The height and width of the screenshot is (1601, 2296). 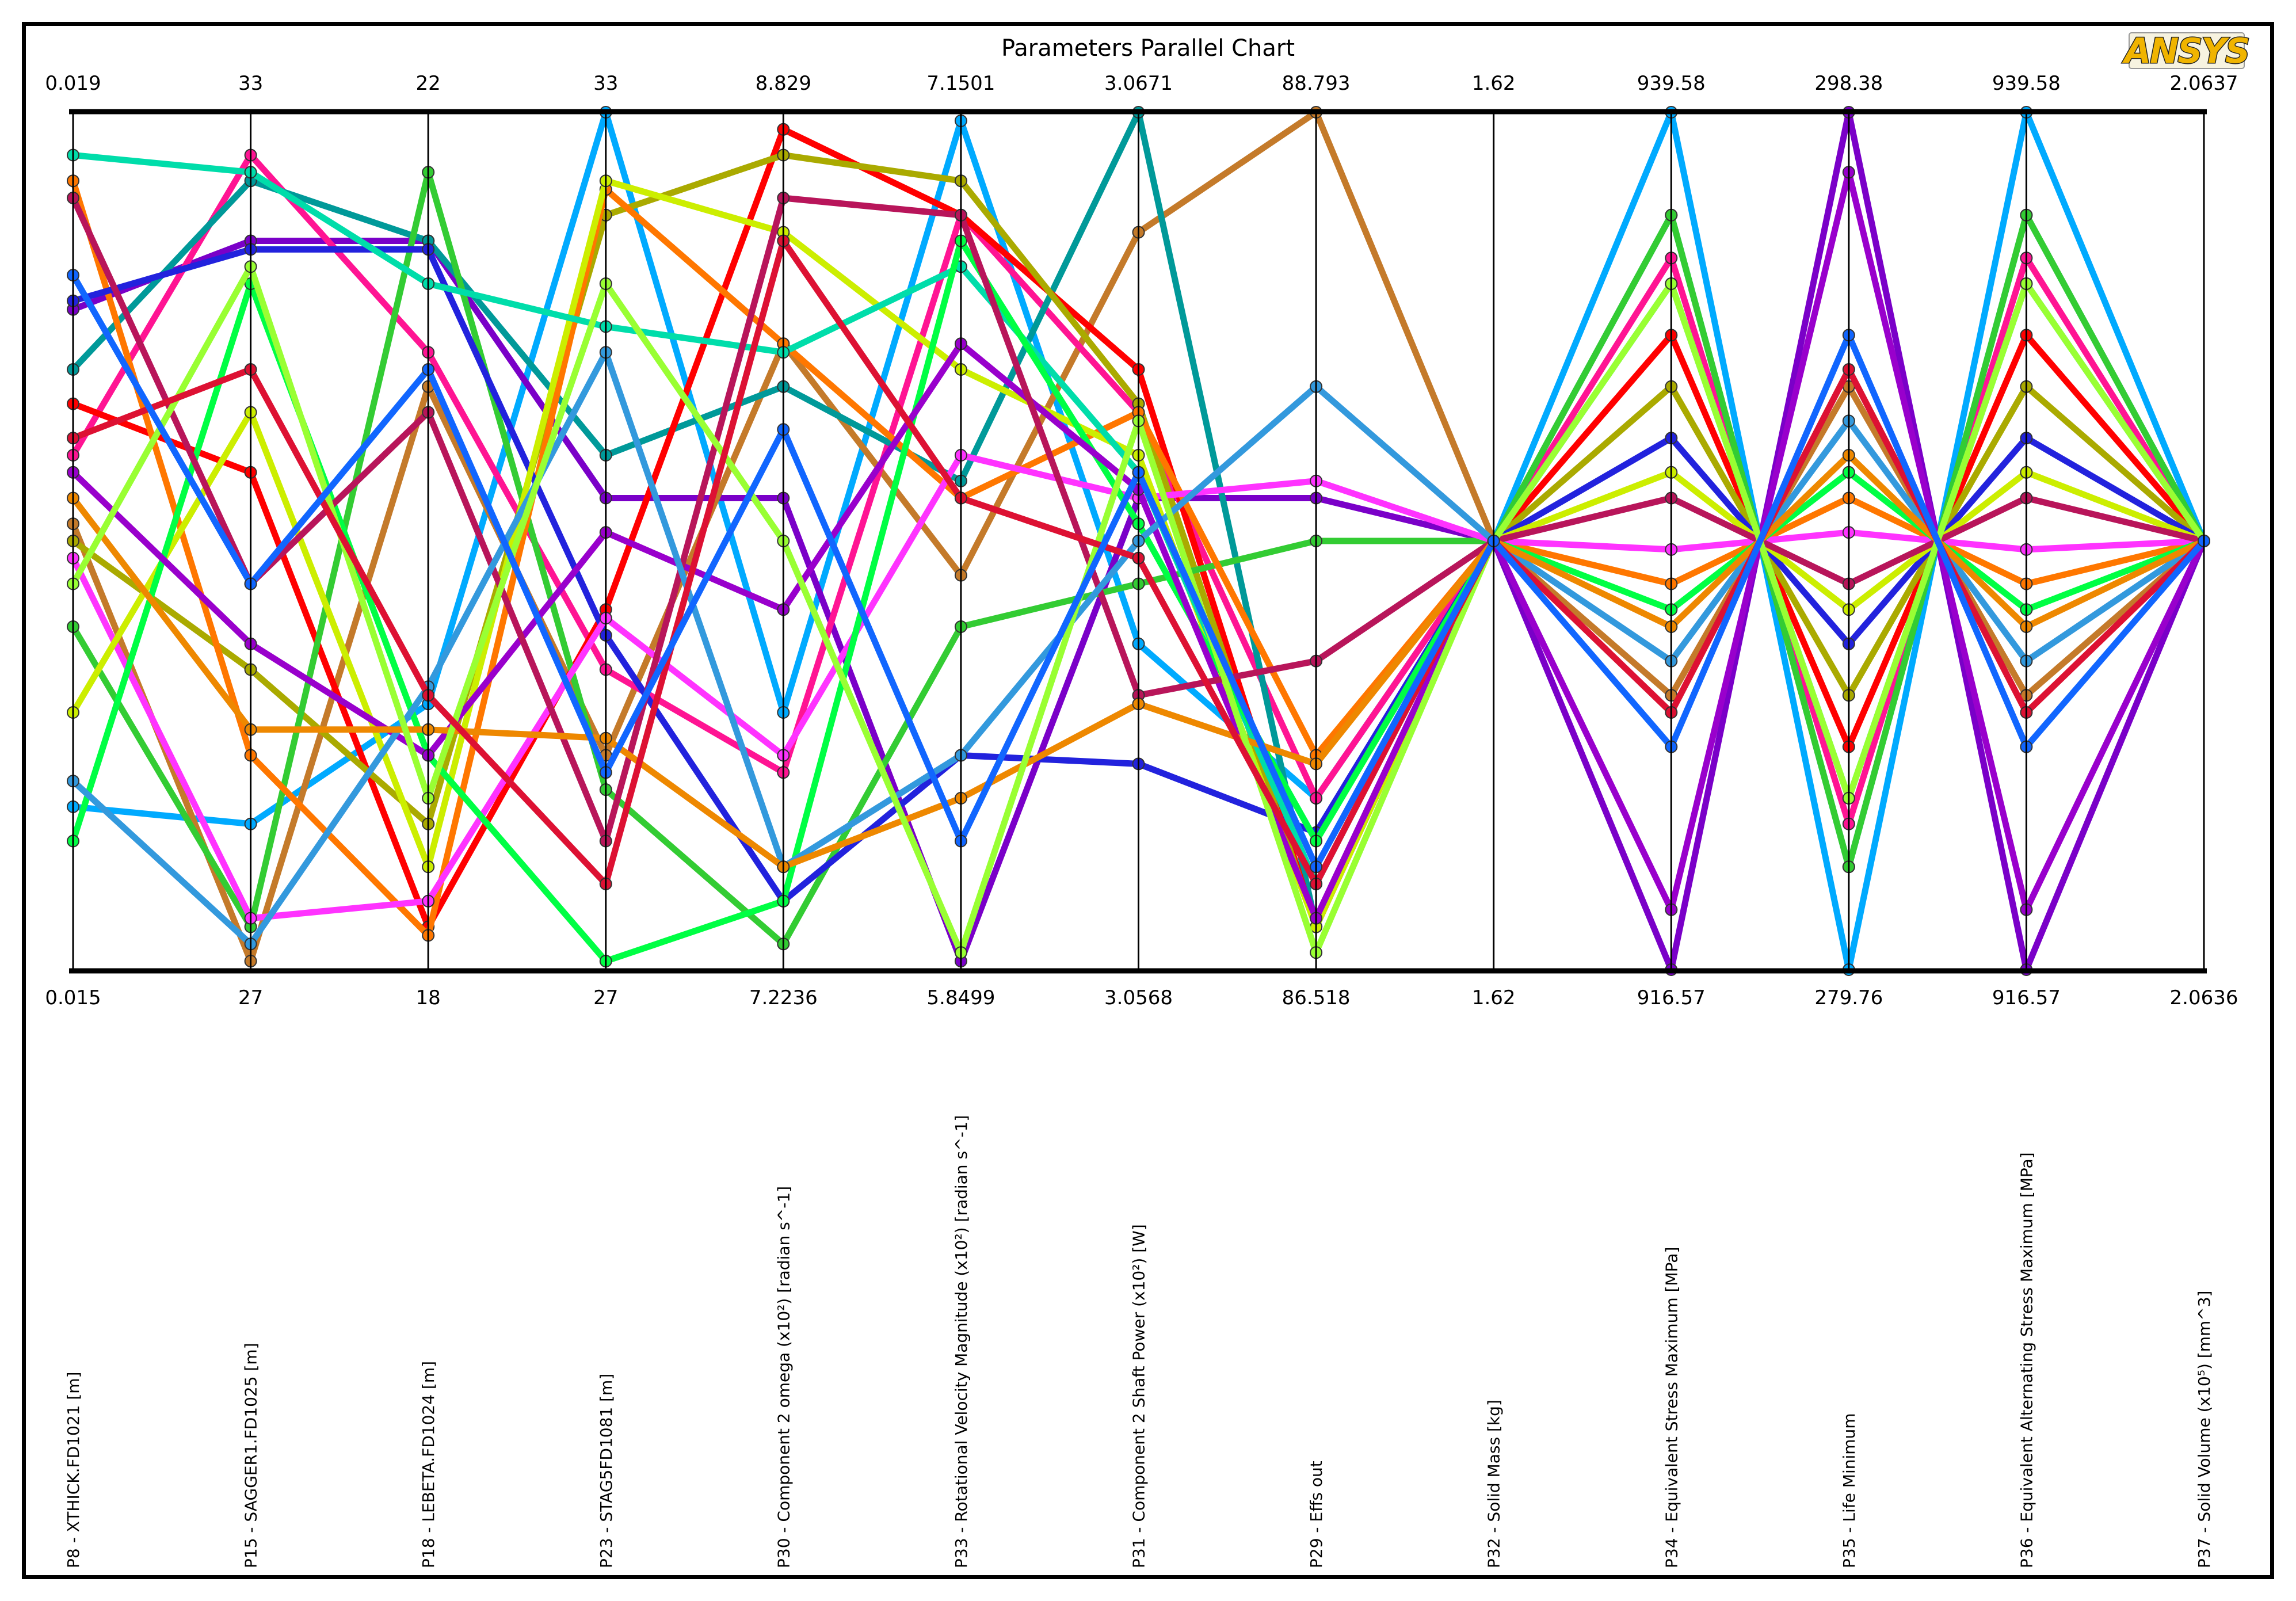 What do you see at coordinates (2204, 84) in the screenshot?
I see `axis-max-label: 2.0637` at bounding box center [2204, 84].